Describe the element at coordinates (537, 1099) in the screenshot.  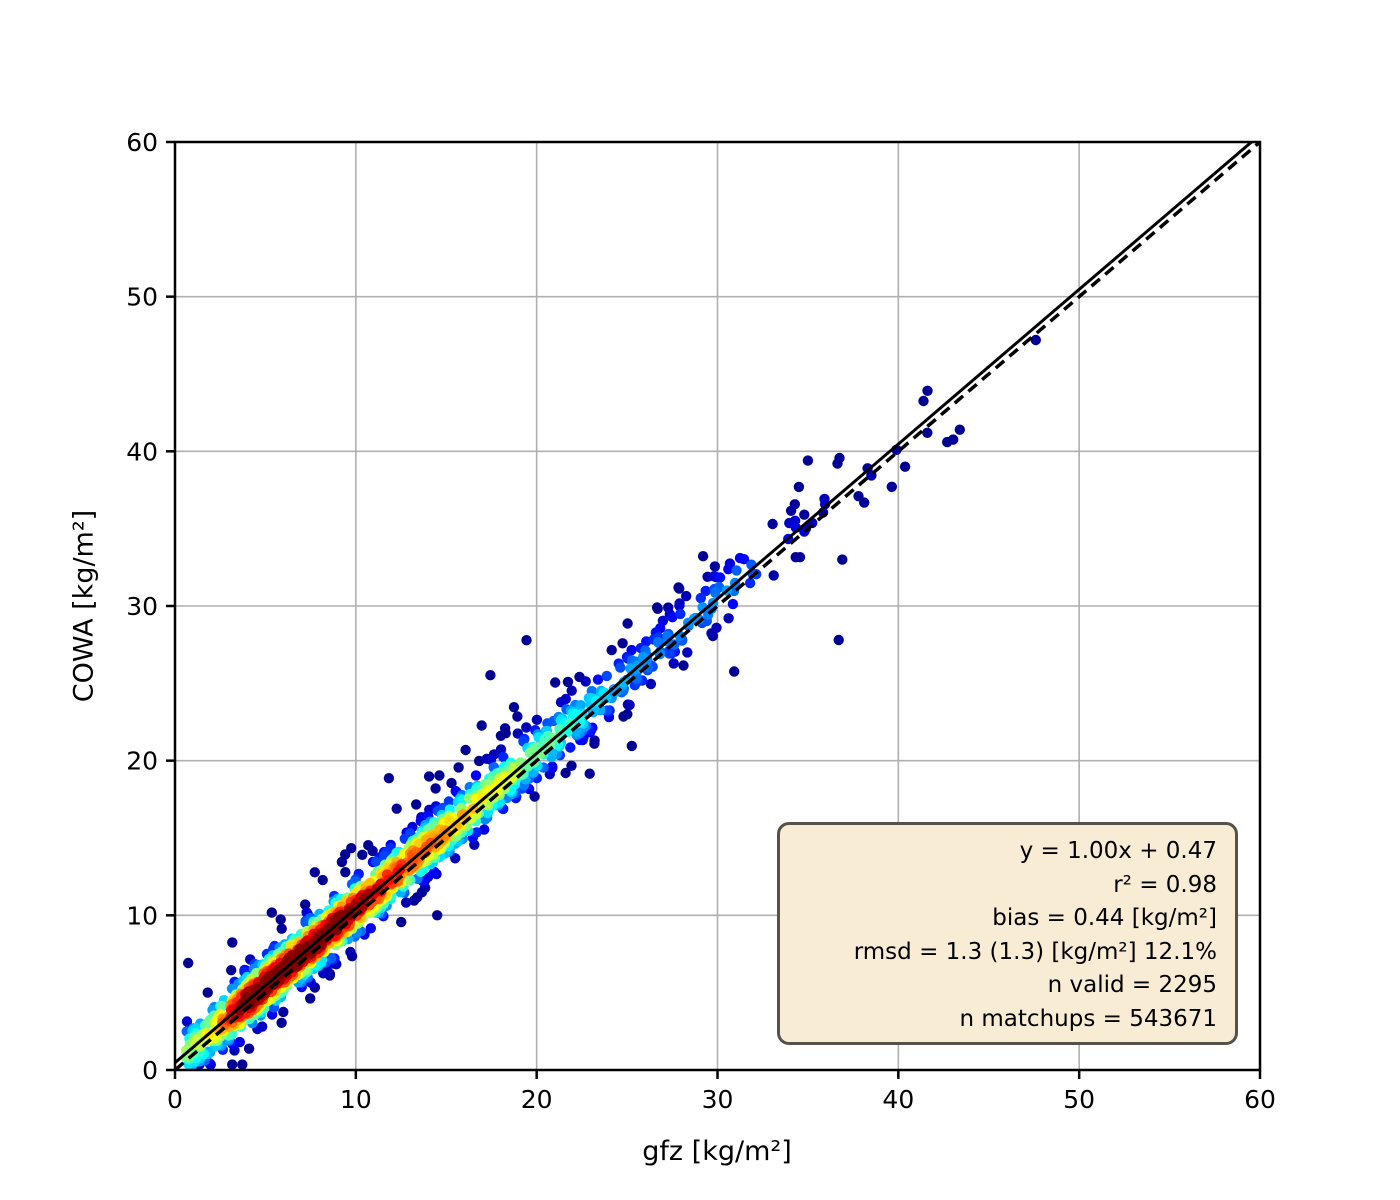
I see `x-tick-label: 20` at that location.